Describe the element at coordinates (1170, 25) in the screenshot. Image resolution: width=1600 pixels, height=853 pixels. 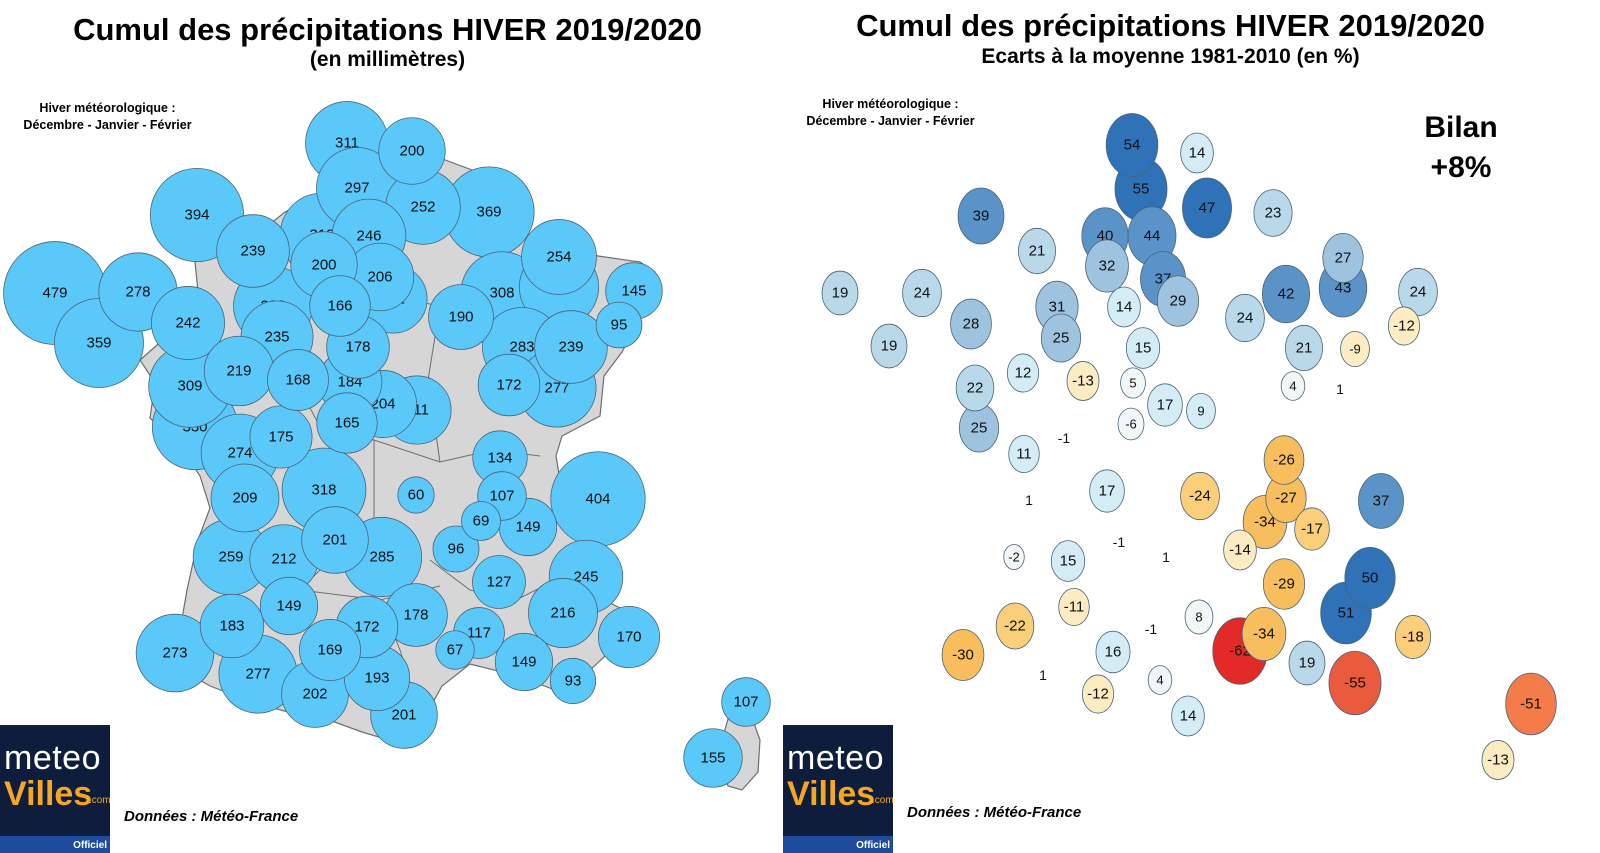
I see `right-title: Cumul des précipitations HIVER 2019/2020` at that location.